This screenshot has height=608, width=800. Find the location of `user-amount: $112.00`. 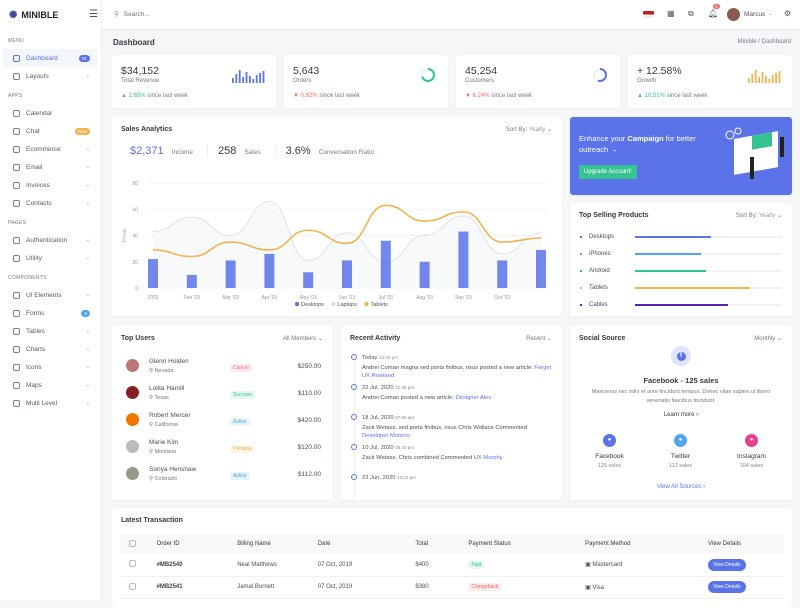

user-amount: $112.00 is located at coordinates (309, 474).